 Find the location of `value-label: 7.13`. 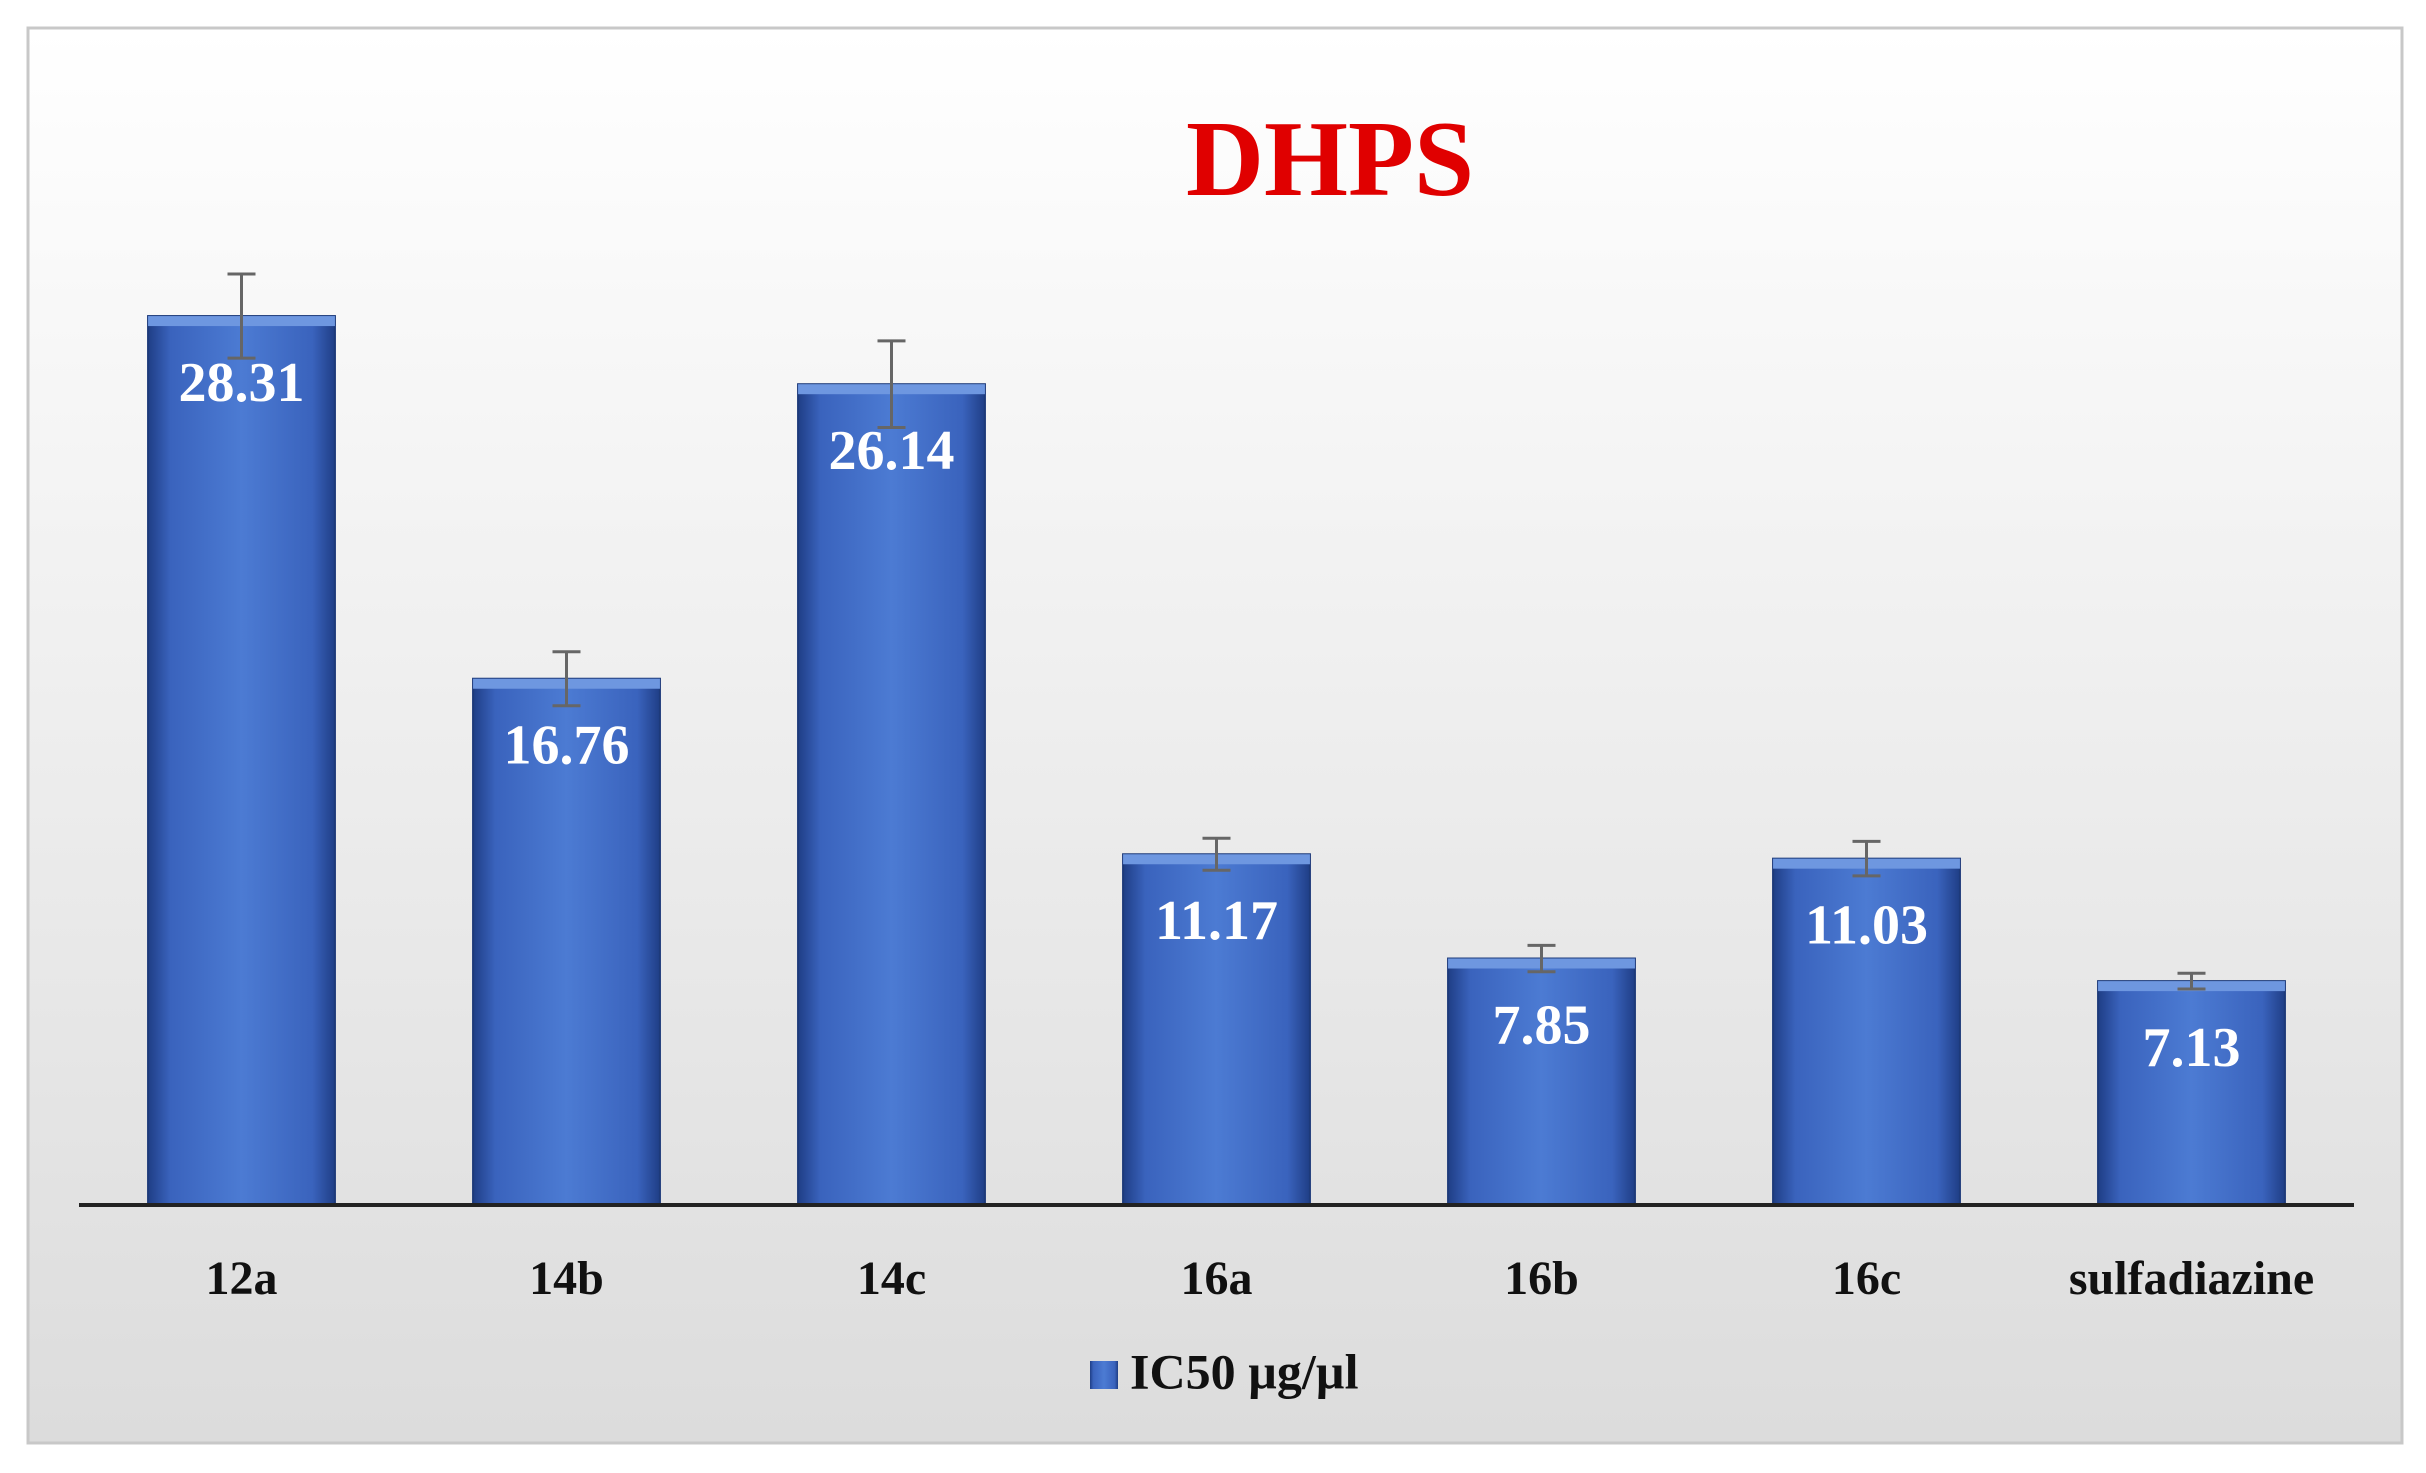

value-label: 7.13 is located at coordinates (2192, 1048).